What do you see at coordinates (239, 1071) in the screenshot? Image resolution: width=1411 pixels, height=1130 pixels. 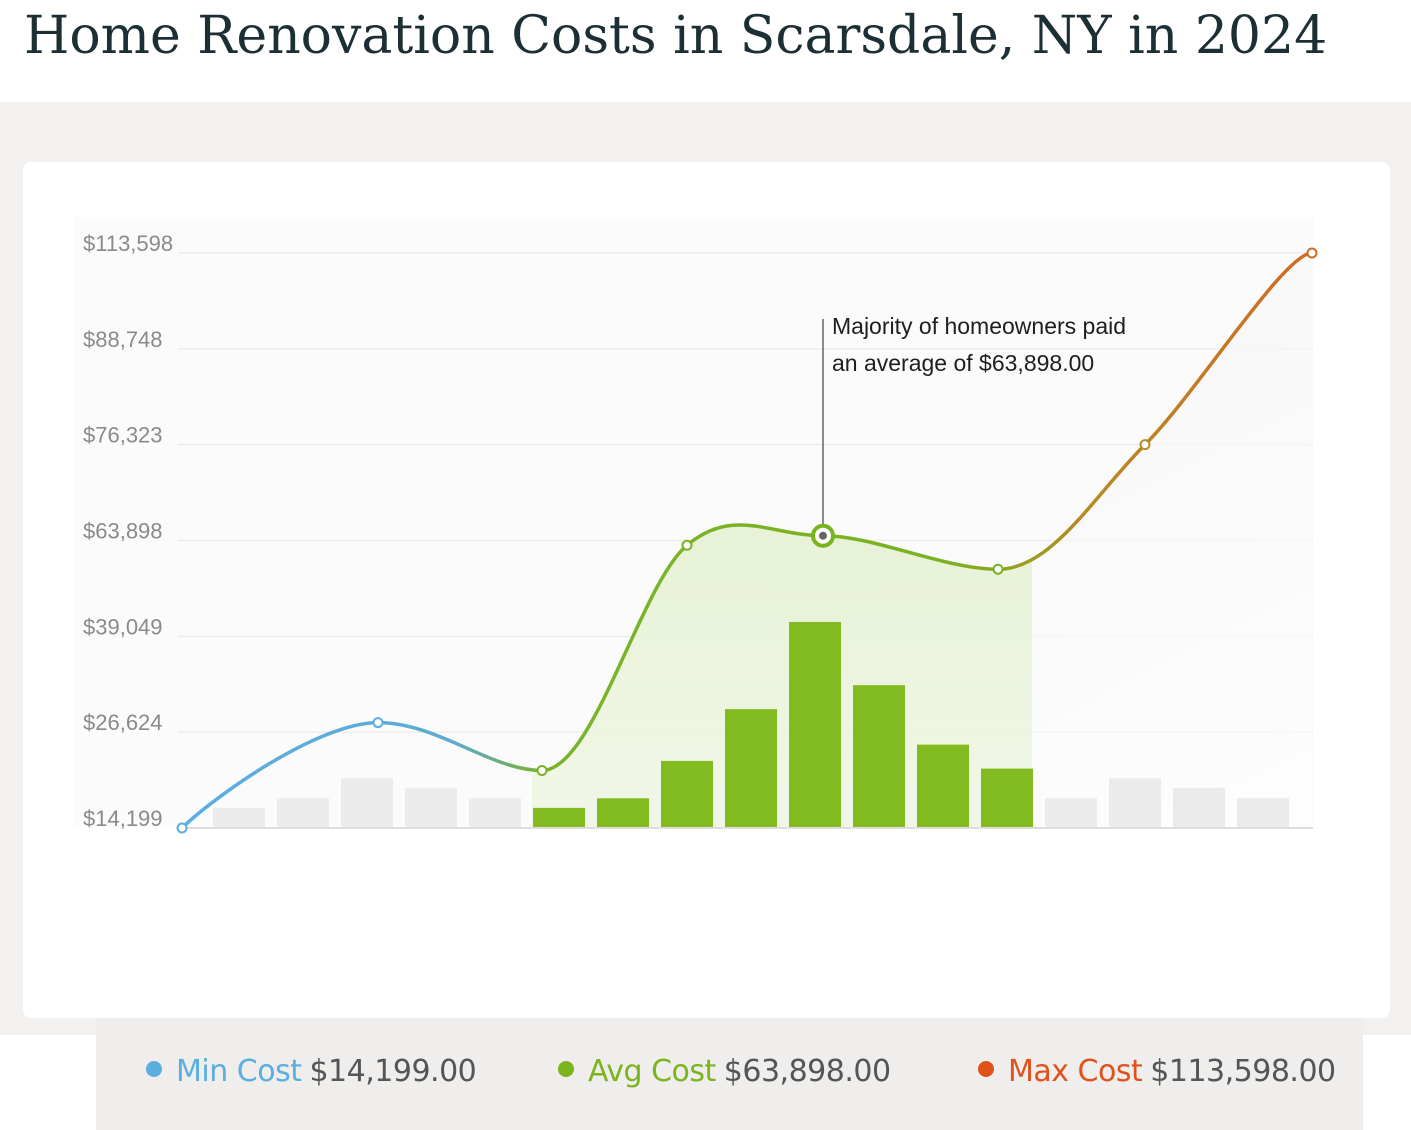 I see `min-label: Min Cost` at bounding box center [239, 1071].